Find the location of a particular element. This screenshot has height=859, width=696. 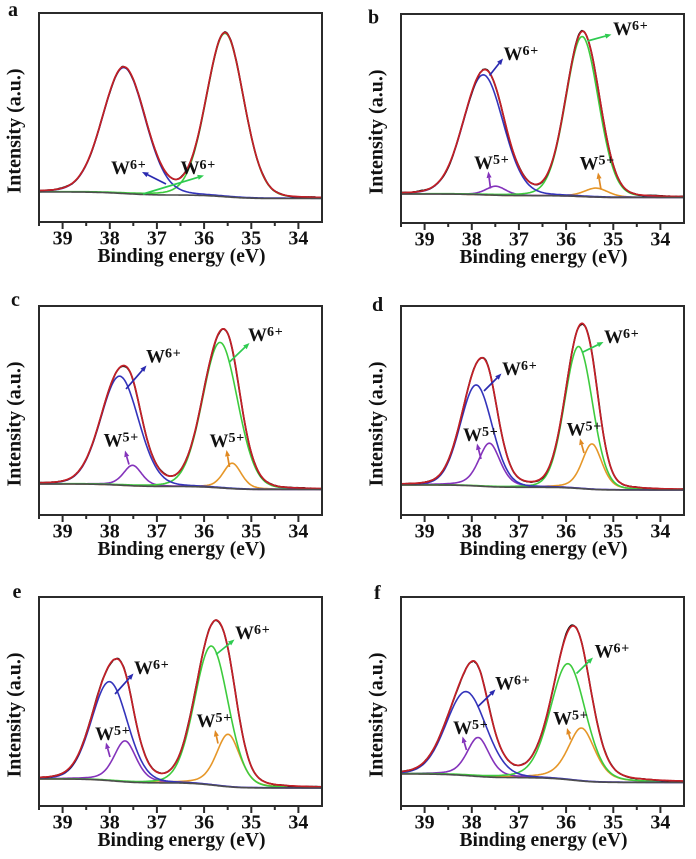

svg-text: e is located at coordinates (17, 592).